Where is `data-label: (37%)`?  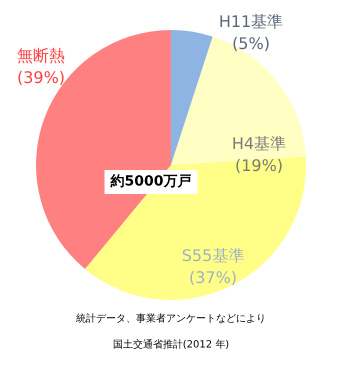
data-label: (37%) is located at coordinates (213, 278).